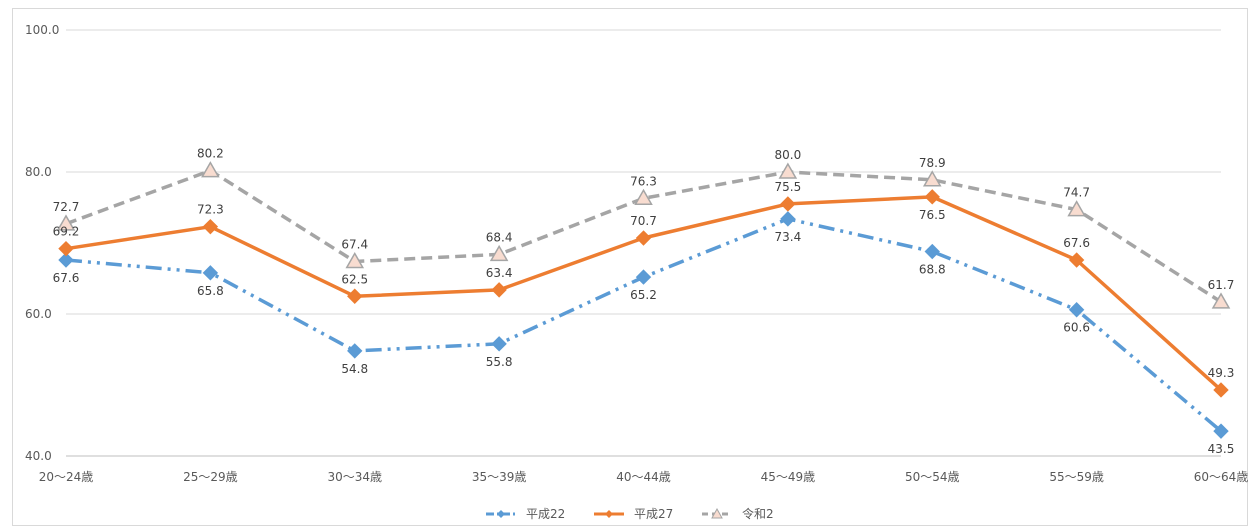  What do you see at coordinates (788, 155) in the screenshot?
I see `data-label: 80.0` at bounding box center [788, 155].